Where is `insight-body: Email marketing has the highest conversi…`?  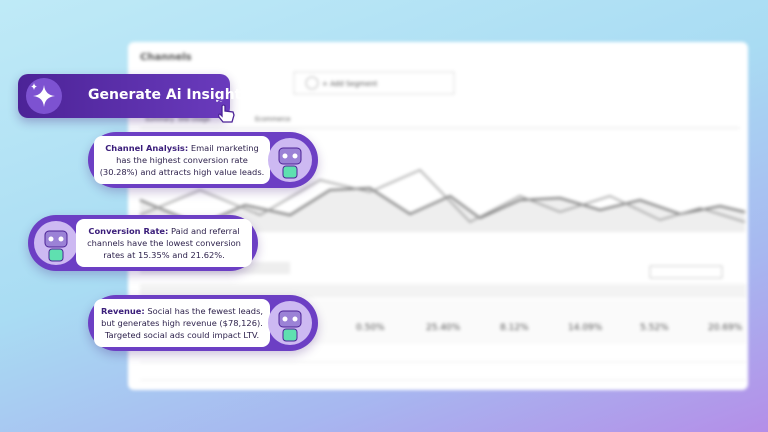
insight-body: Email marketing has the highest conversi… is located at coordinates (182, 160).